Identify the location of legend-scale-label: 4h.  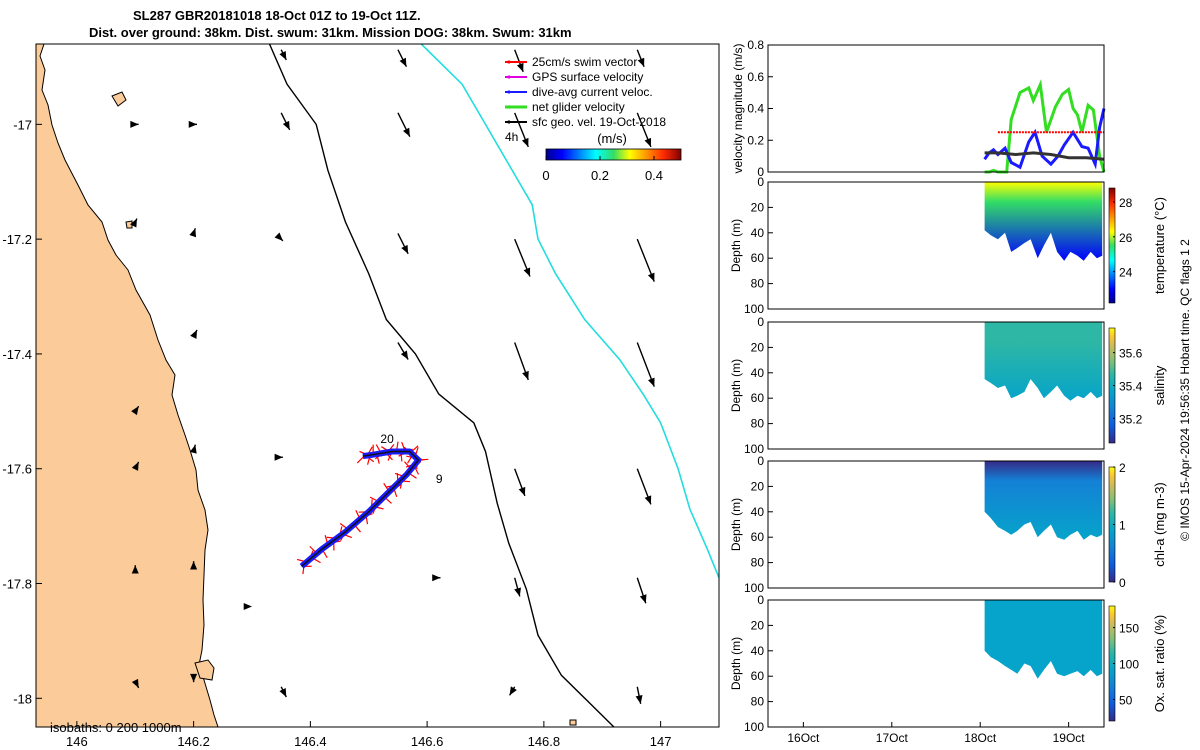
(511, 137).